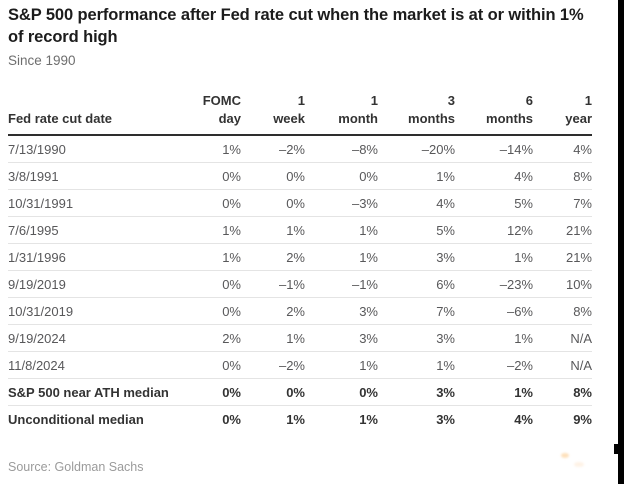 This screenshot has height=484, width=624. What do you see at coordinates (562, 203) in the screenshot?
I see `cell-1-year: 7%` at bounding box center [562, 203].